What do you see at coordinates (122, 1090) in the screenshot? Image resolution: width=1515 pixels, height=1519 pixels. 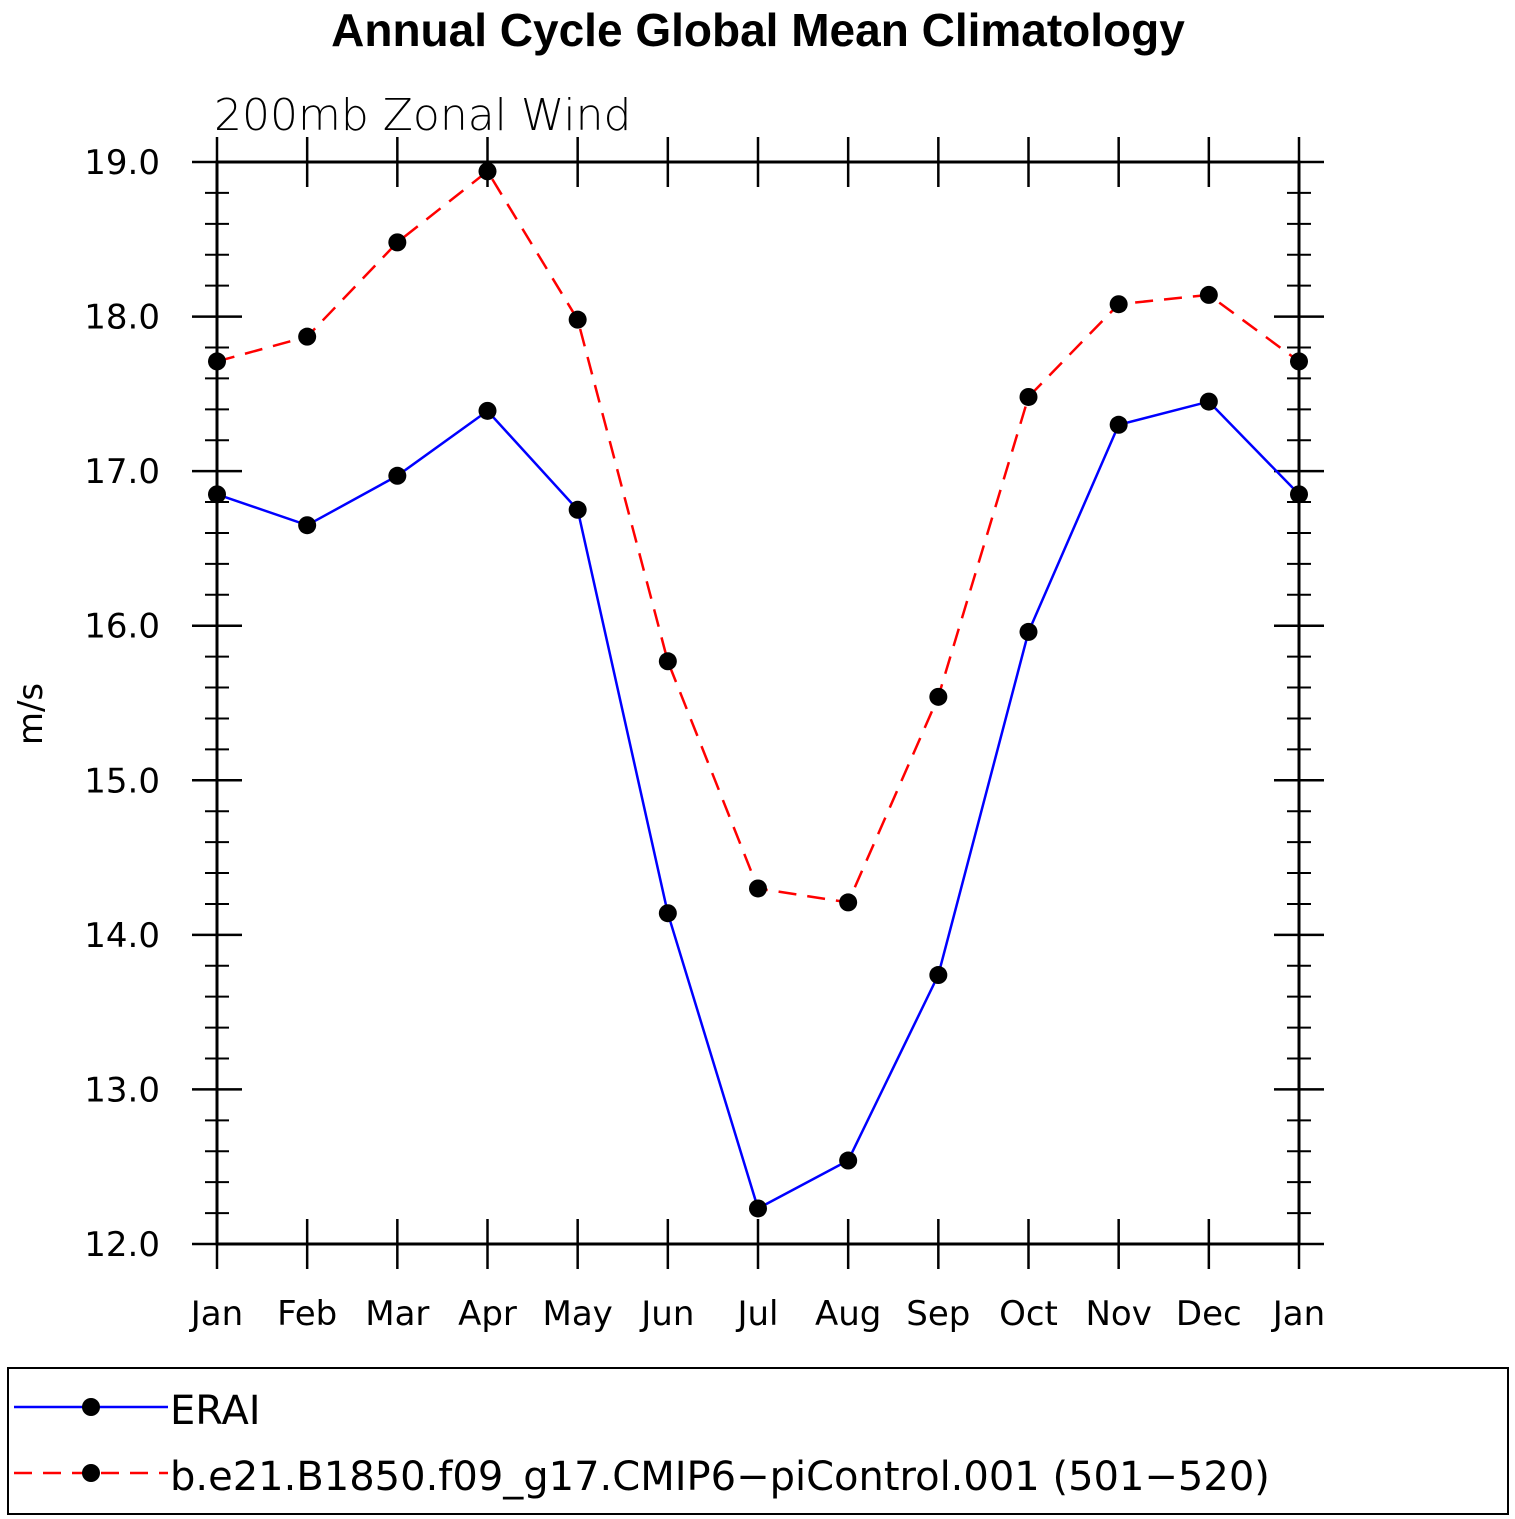 I see `y-tick-label: 13.0` at bounding box center [122, 1090].